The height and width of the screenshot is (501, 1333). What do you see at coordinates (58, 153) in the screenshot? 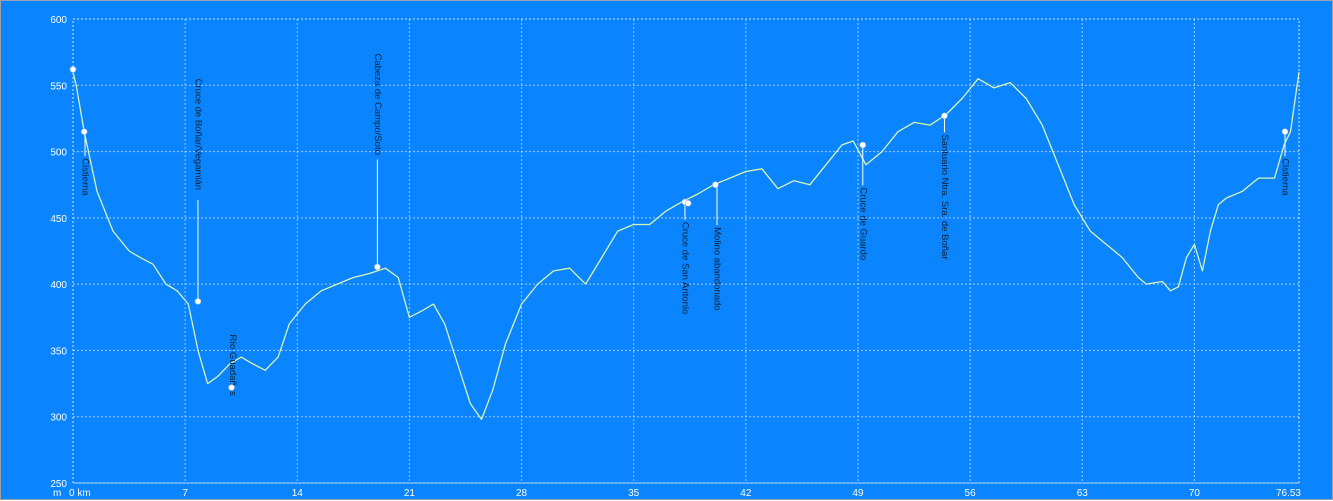
I see `y-tick-label: 500` at bounding box center [58, 153].